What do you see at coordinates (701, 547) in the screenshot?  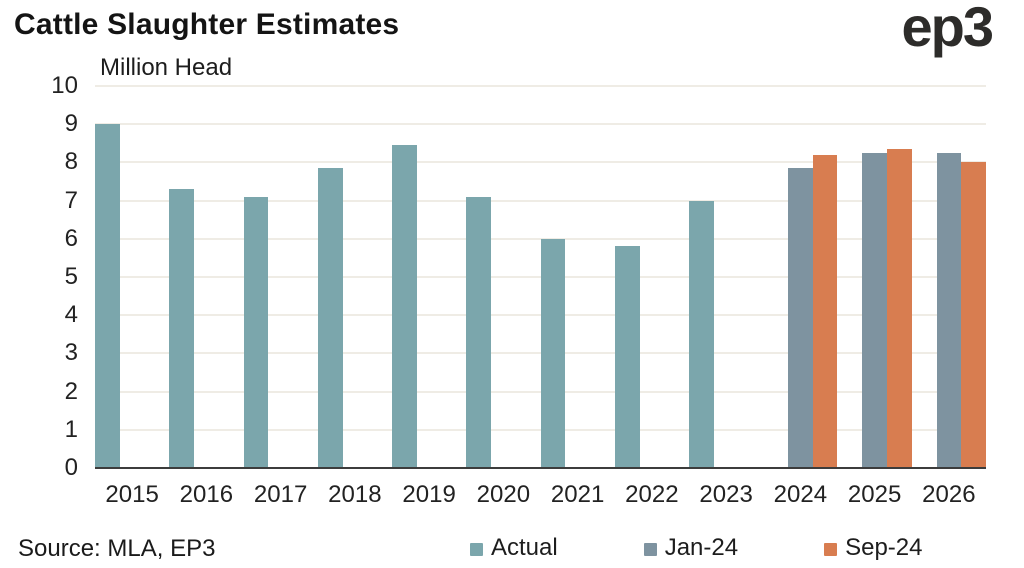 I see `legend-label-jan-24: Jan-24` at bounding box center [701, 547].